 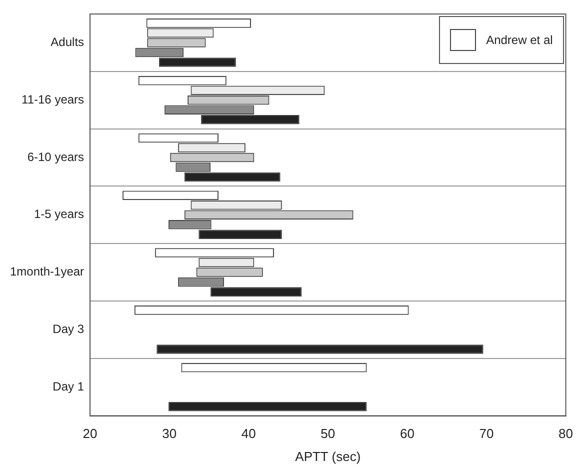 What do you see at coordinates (407, 434) in the screenshot?
I see `x-tick-label: 60` at bounding box center [407, 434].